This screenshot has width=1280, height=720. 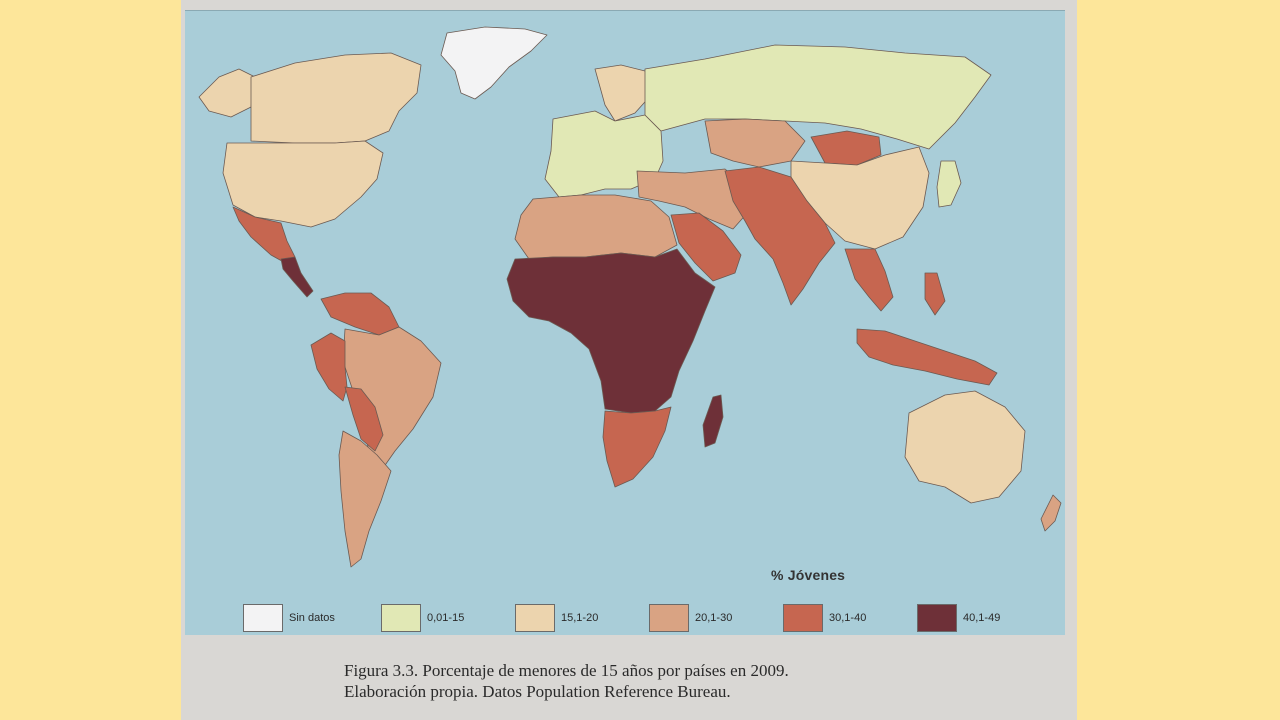 I want to click on region-north-africa, so click(x=596, y=227).